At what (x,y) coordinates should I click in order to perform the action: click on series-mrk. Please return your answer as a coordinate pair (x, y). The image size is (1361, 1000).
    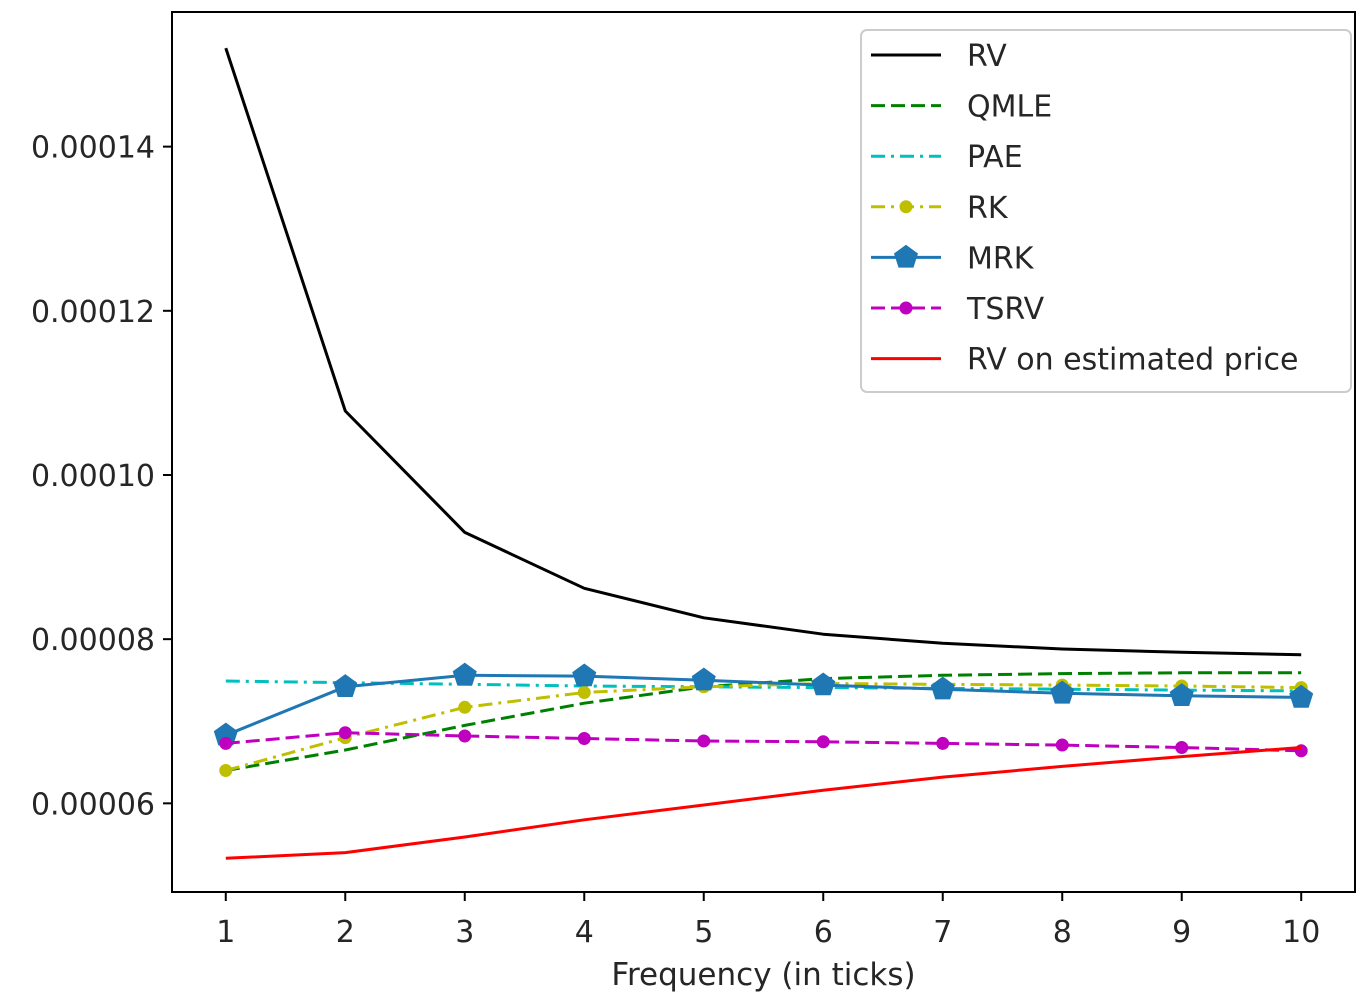
    Looking at the image, I should click on (763, 704).